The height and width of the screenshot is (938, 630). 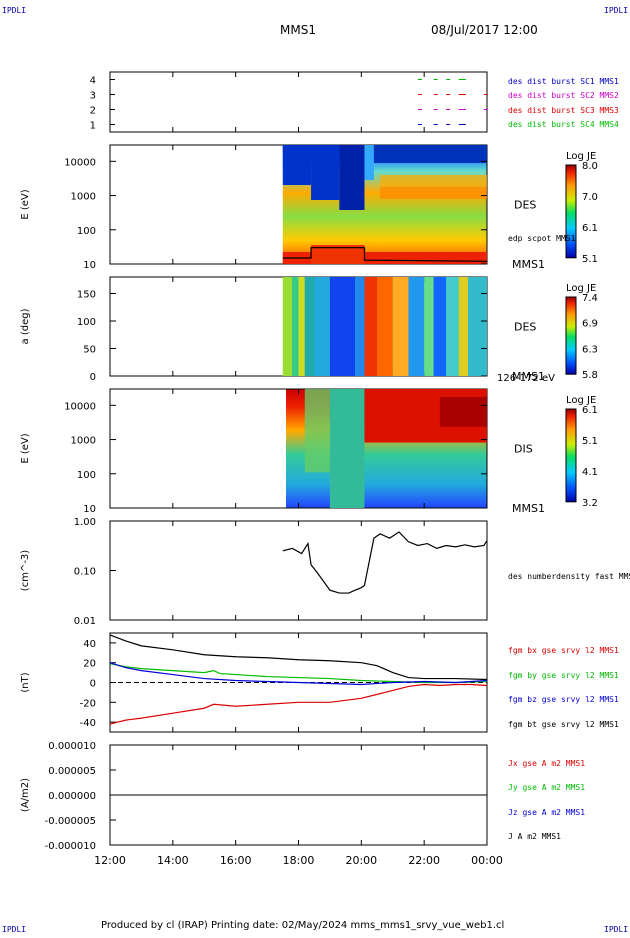 I want to click on legend-entry: fgm bx gse srvy l2 MMS1, so click(x=563, y=650).